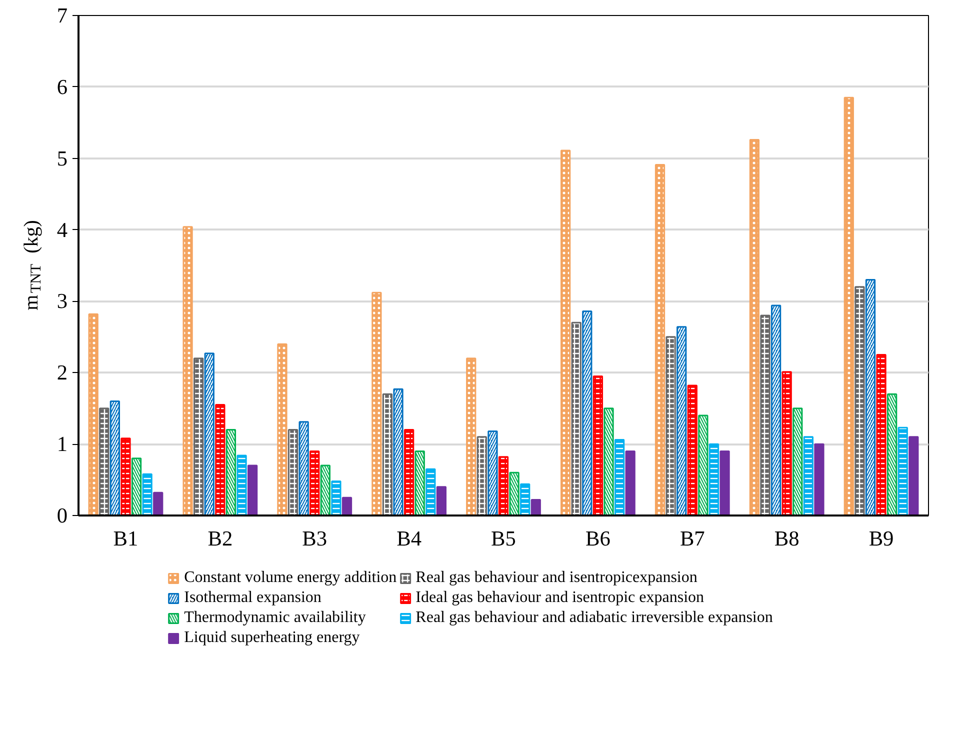 This screenshot has width=968, height=735. Describe the element at coordinates (560, 598) in the screenshot. I see `legend-label: Ideal gas behaviour and isentropic expansion` at that location.